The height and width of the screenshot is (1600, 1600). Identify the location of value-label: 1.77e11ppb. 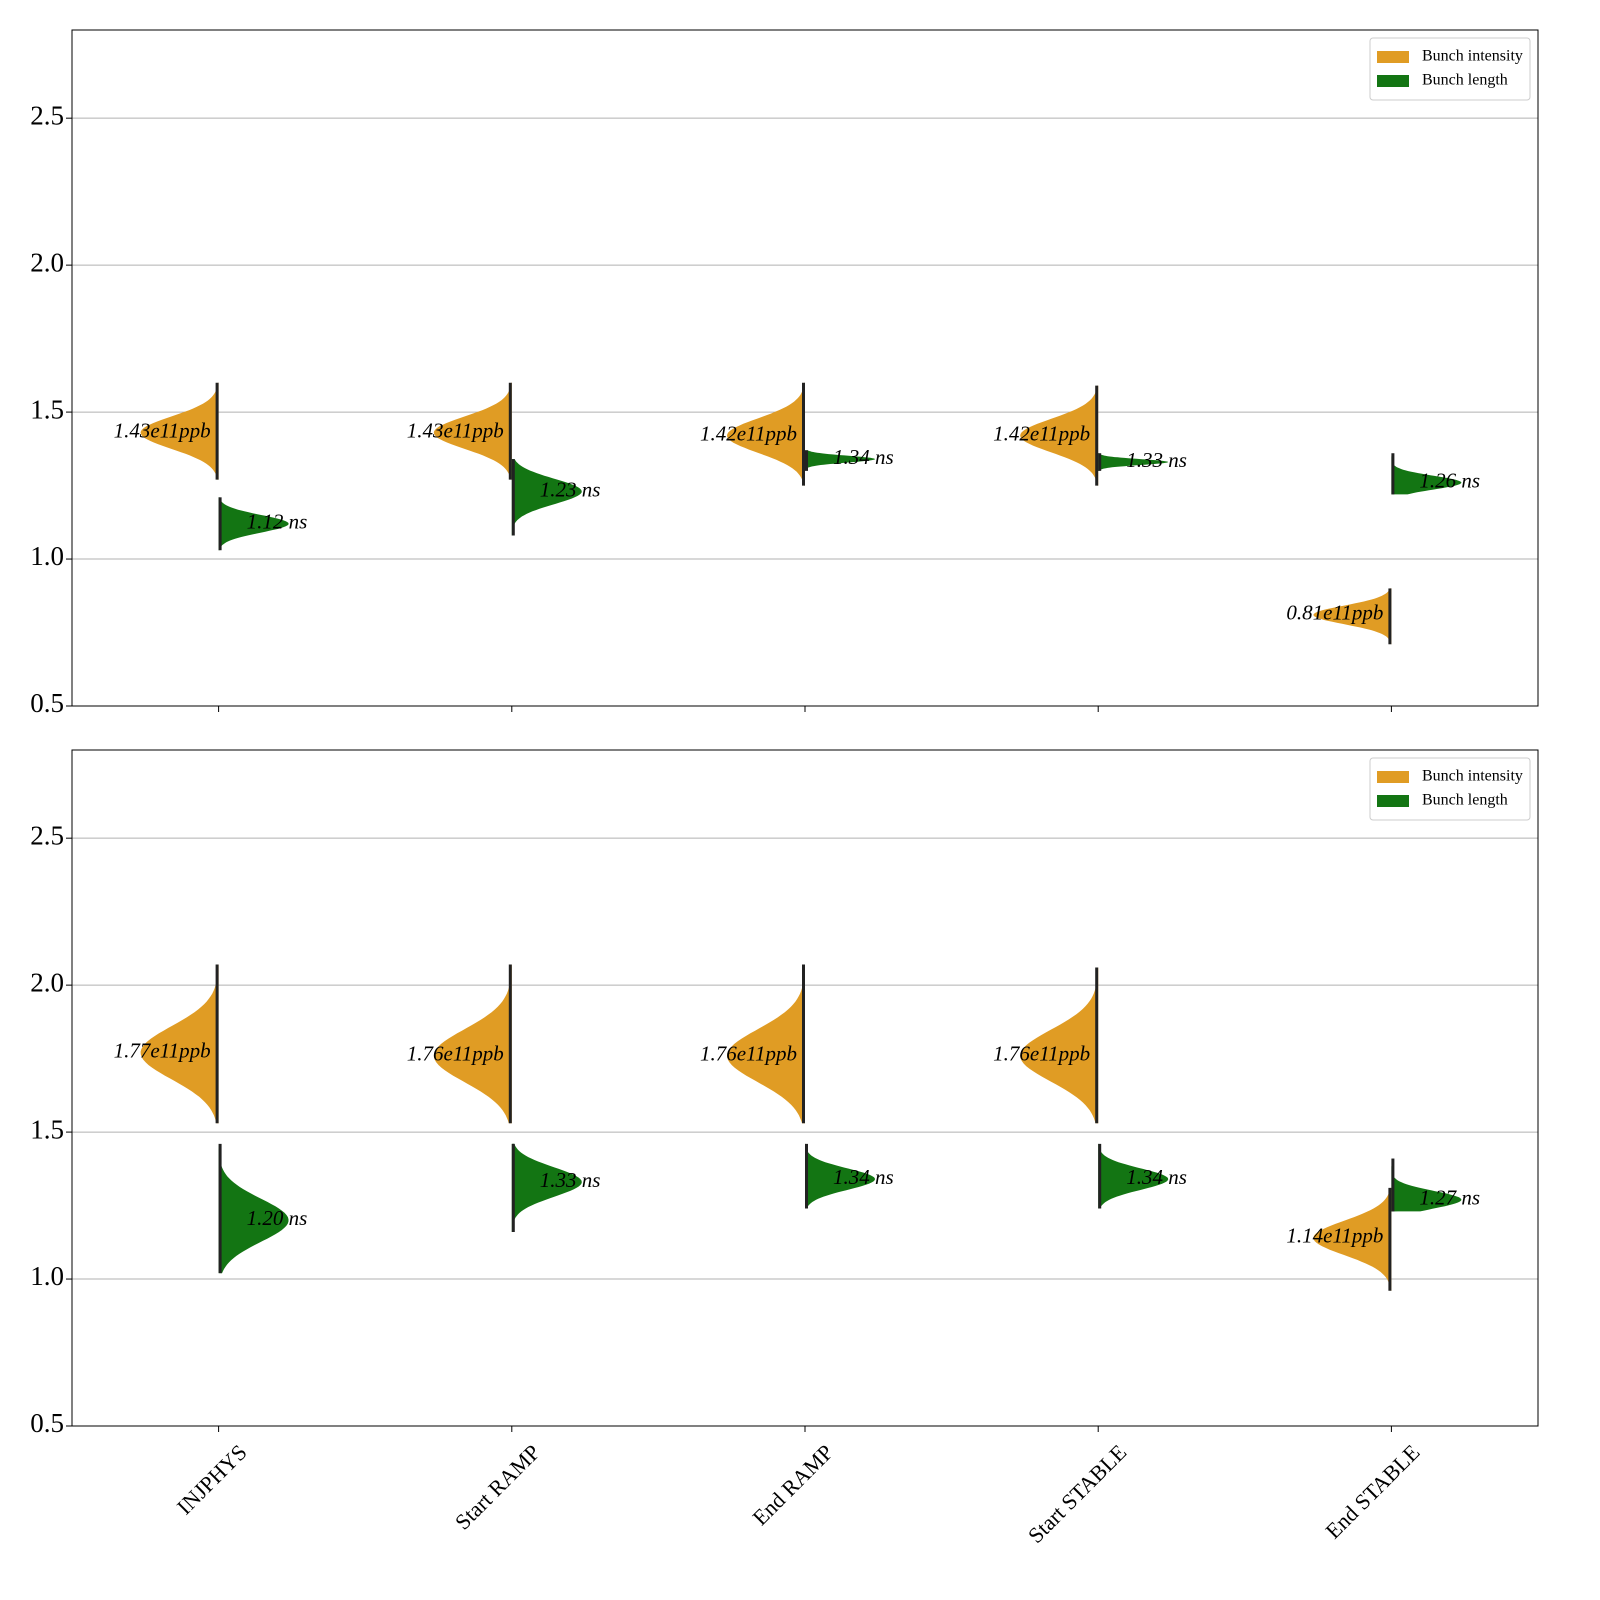
(162, 1051).